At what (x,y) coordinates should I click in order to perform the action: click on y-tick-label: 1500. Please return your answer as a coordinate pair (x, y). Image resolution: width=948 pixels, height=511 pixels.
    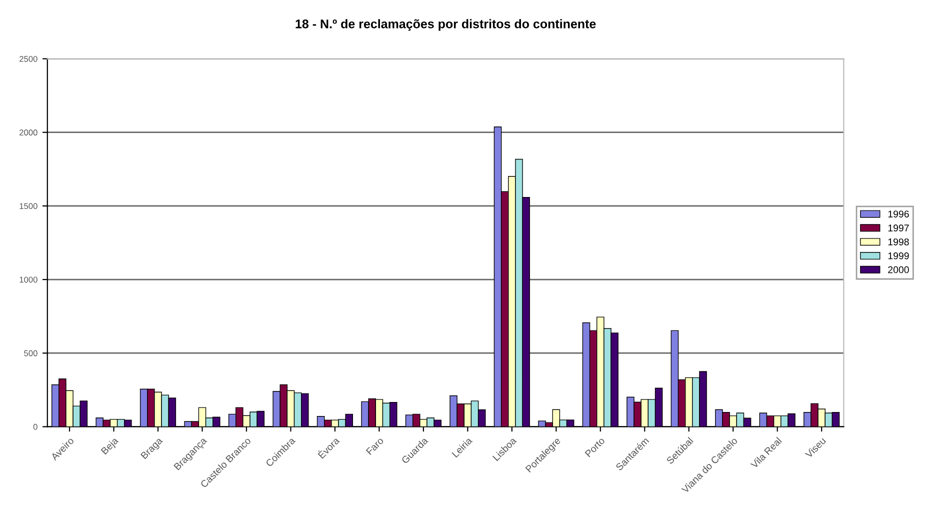
    Looking at the image, I should click on (29, 206).